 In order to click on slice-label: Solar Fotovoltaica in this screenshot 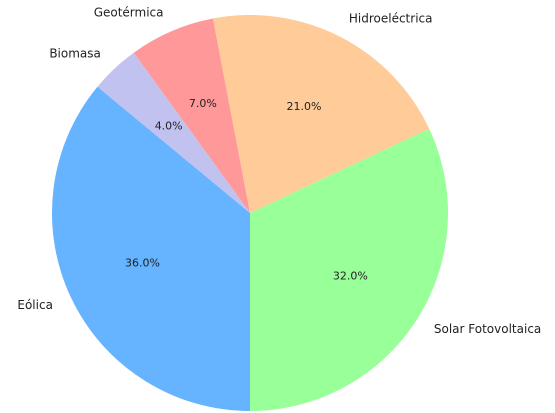, I will do `click(487, 329)`.